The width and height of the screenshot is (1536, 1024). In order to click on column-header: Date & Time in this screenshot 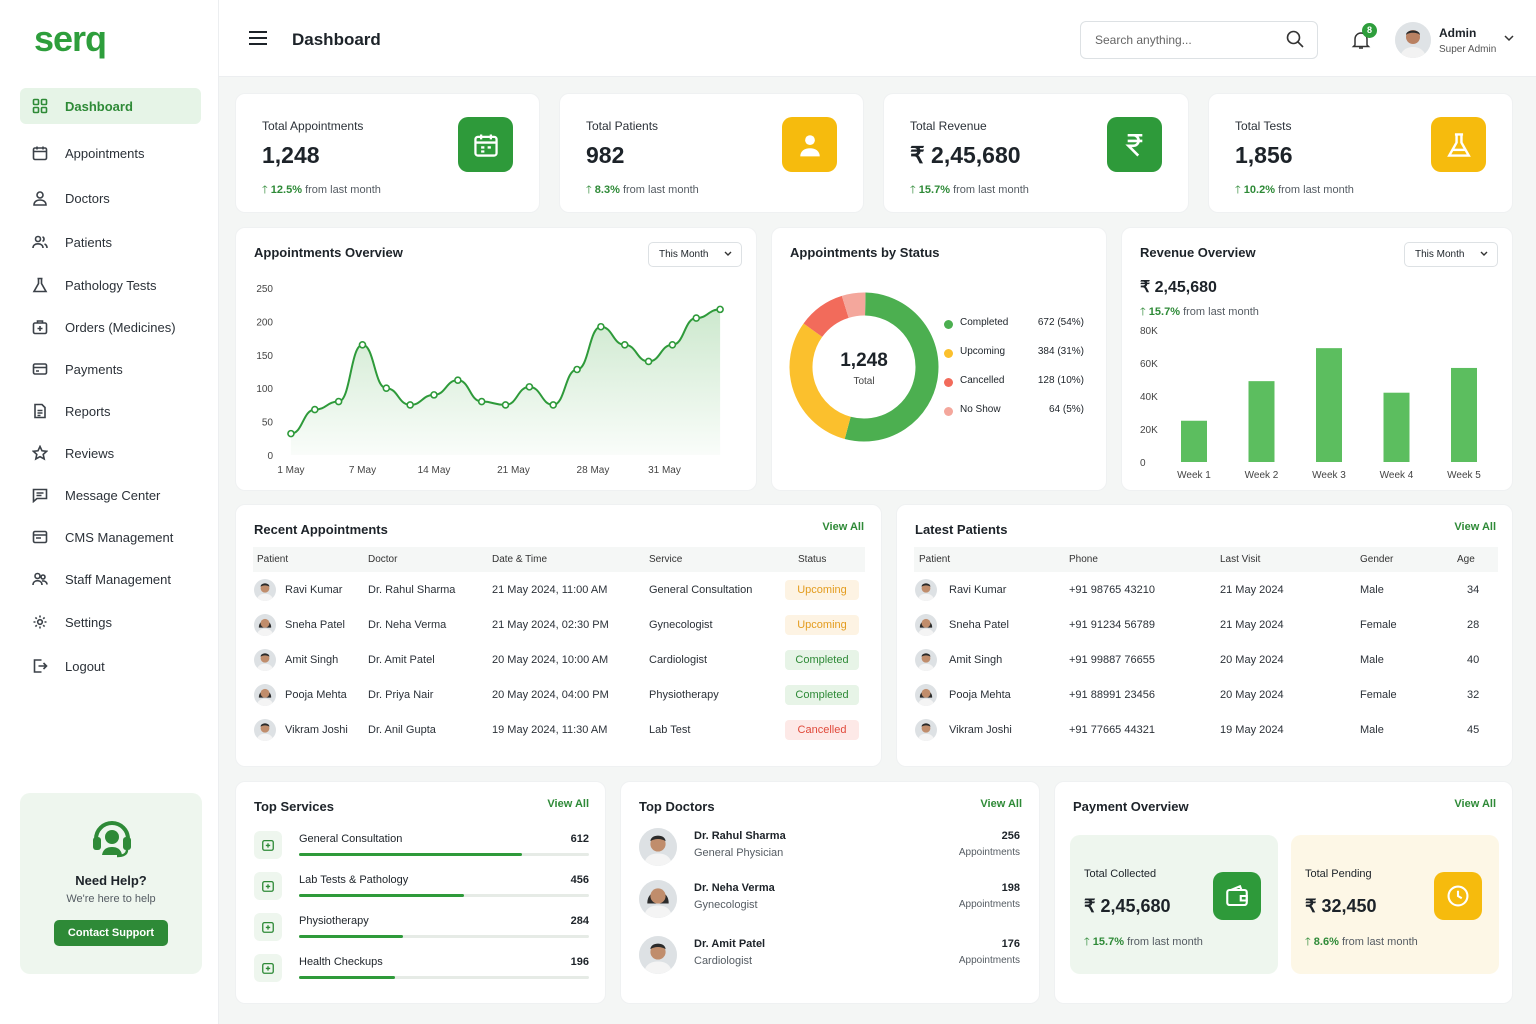, I will do `click(570, 559)`.